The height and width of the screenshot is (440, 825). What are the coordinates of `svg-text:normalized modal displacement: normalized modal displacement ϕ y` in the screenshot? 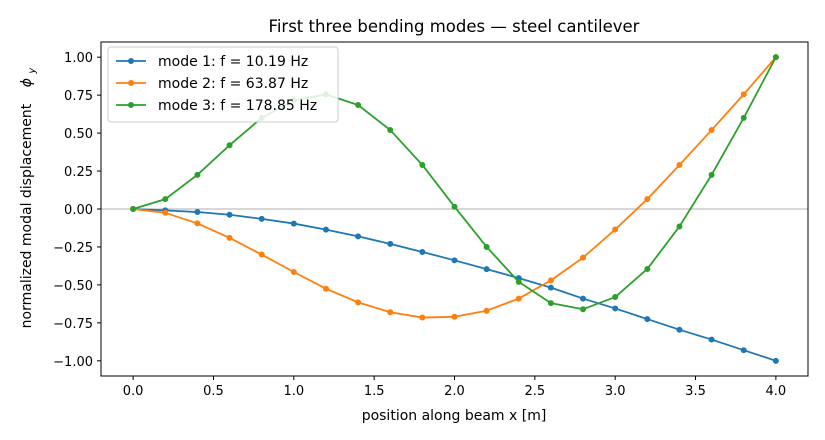 It's located at (28, 198).